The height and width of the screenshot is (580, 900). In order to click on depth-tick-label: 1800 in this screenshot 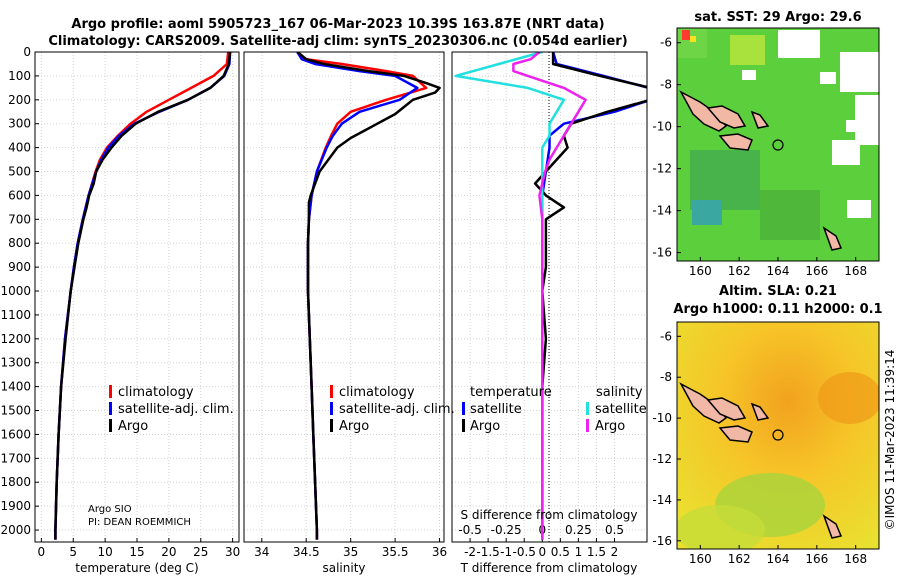, I will do `click(15, 482)`.